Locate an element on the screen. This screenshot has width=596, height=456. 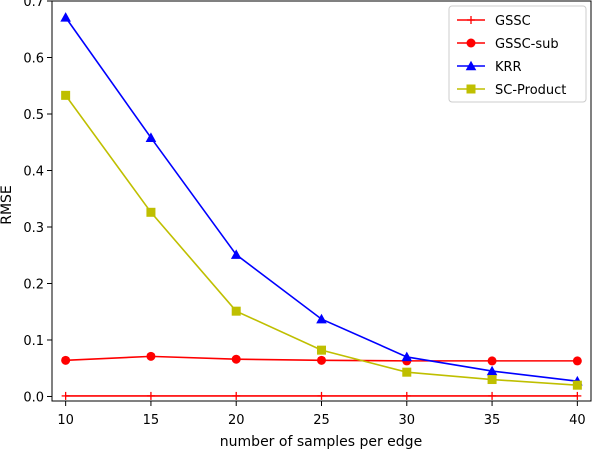
x-tick-label: 25 is located at coordinates (321, 420).